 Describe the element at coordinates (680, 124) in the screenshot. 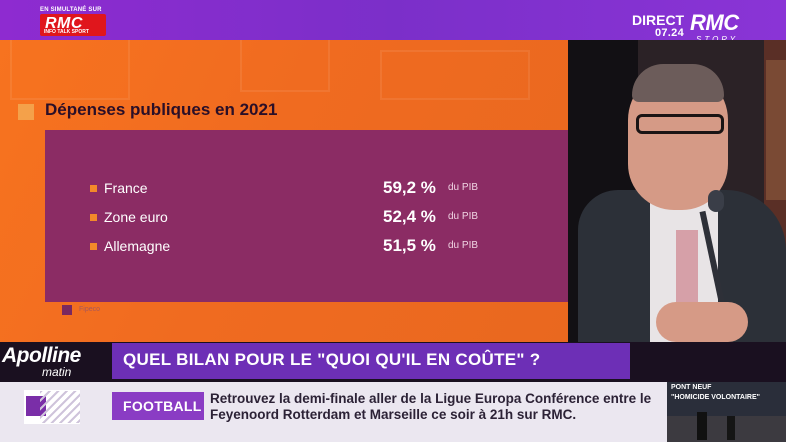

I see `glasses-icon` at that location.